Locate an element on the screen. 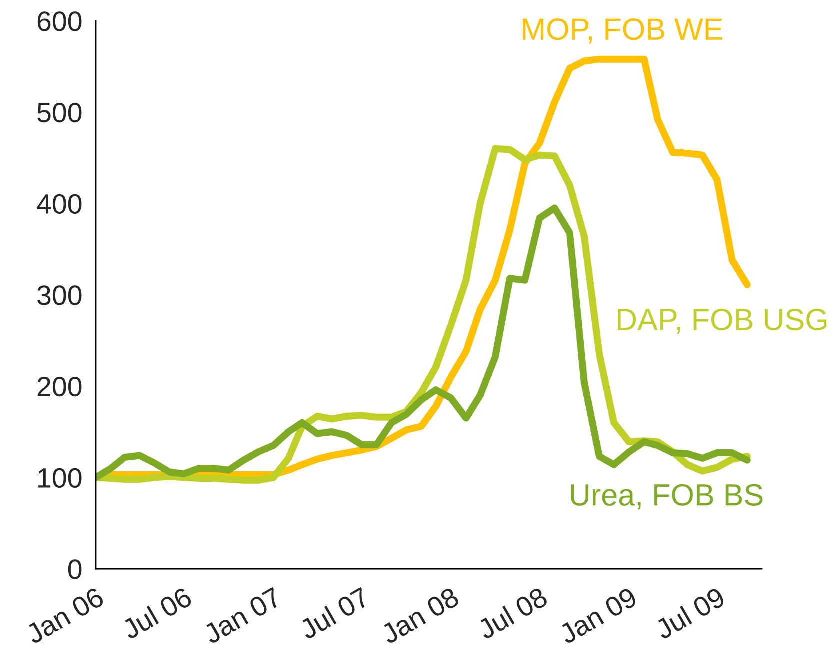 The width and height of the screenshot is (840, 667). y-tick-label: 400 is located at coordinates (59, 204).